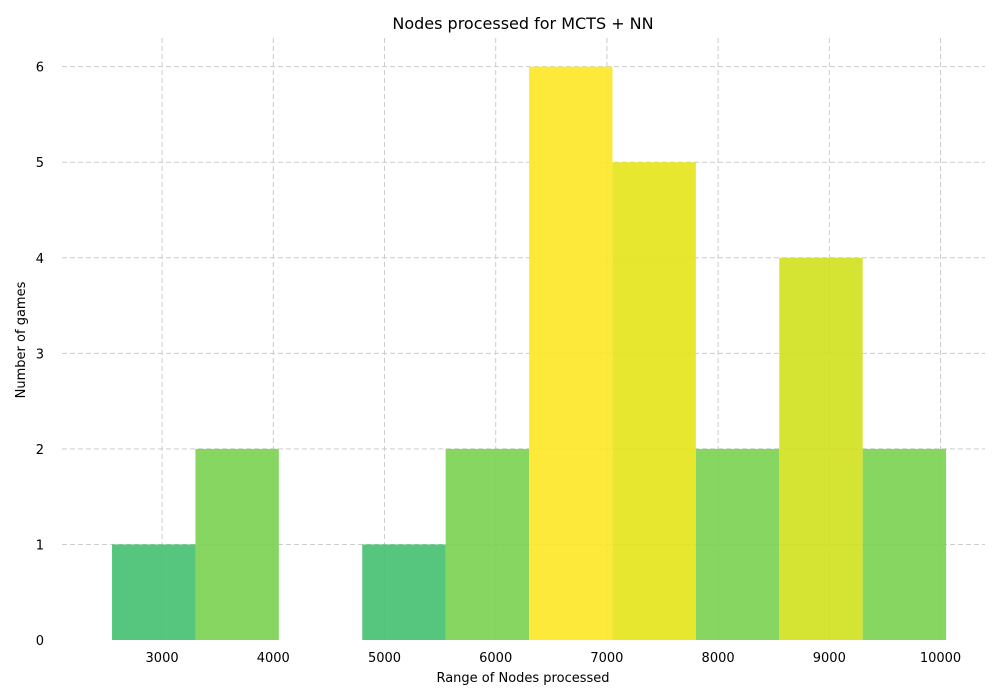 This screenshot has width=1000, height=700. I want to click on y-tick-label: 2, so click(40, 450).